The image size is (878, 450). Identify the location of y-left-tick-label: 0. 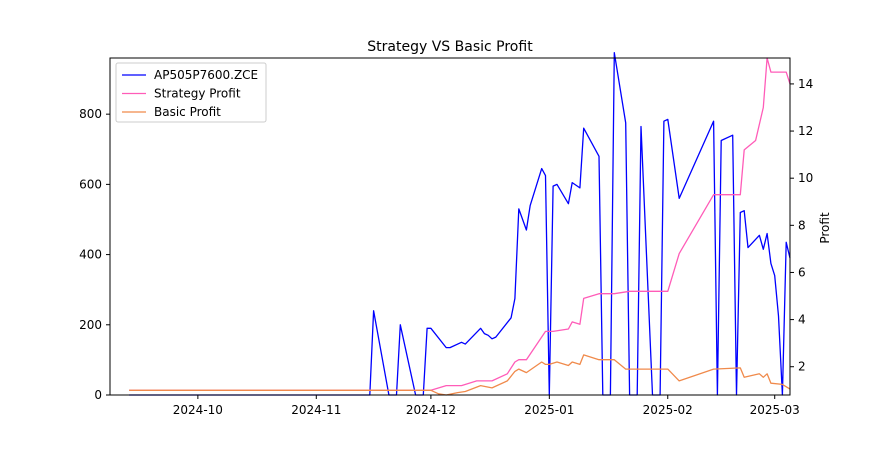
(98, 395).